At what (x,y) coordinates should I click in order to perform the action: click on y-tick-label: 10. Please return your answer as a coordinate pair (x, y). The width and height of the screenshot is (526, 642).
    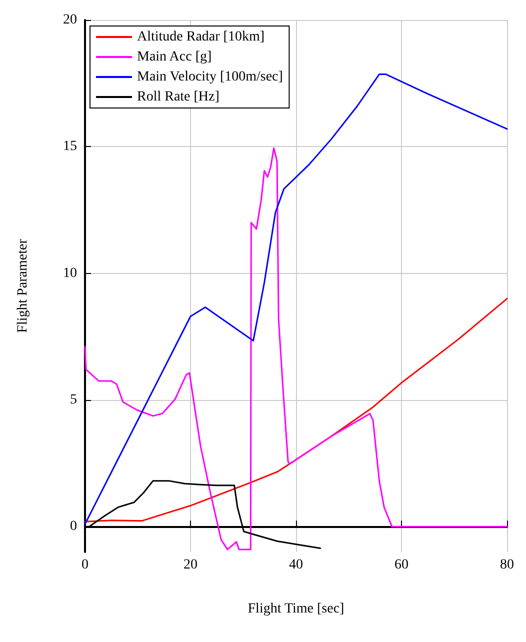
    Looking at the image, I should click on (70, 273).